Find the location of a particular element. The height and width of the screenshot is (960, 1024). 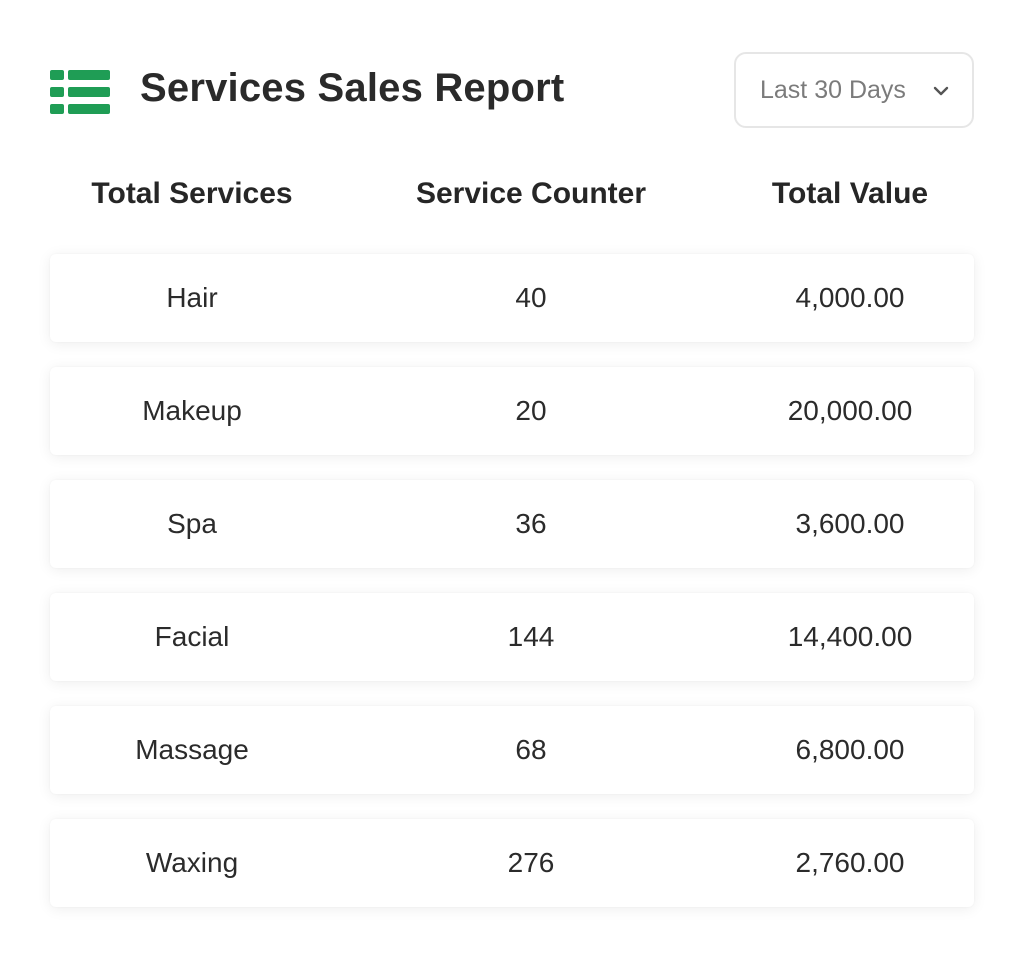

service-name: Facial is located at coordinates (192, 636).